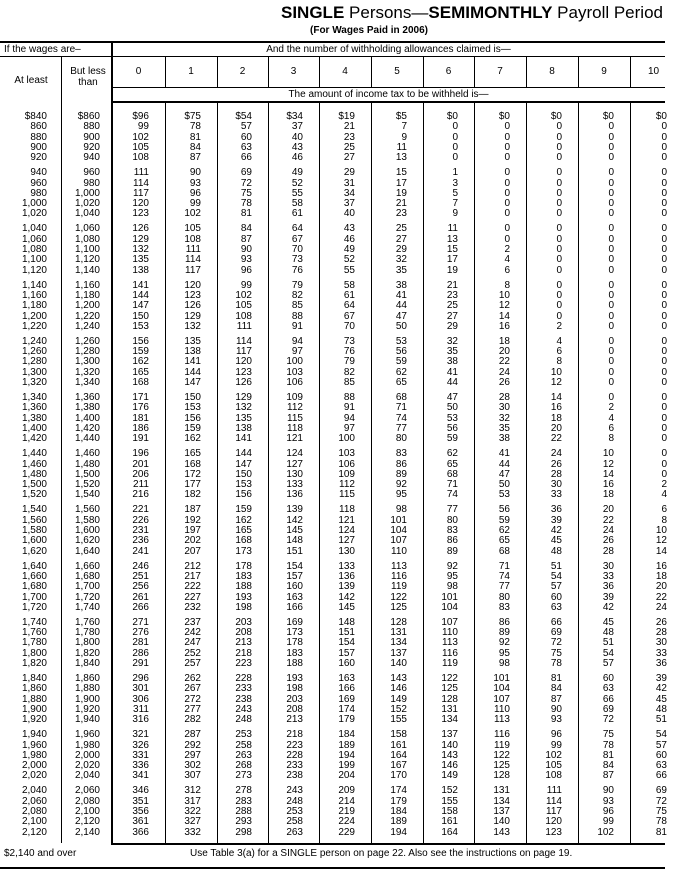  I want to click on wage-at-least: 1,320, so click(34, 382).